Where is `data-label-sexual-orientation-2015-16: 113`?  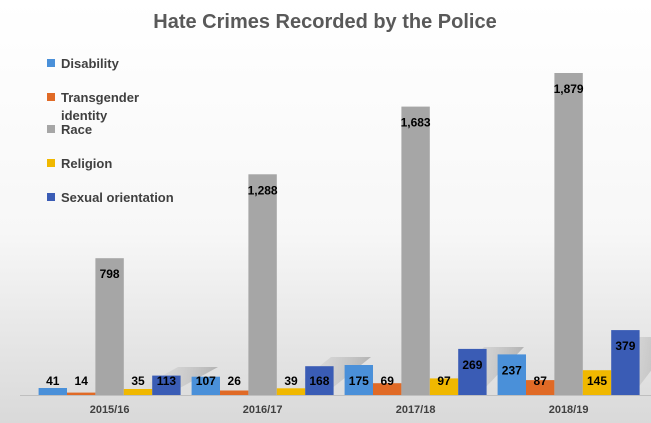
data-label-sexual-orientation-2015-16: 113 is located at coordinates (167, 381).